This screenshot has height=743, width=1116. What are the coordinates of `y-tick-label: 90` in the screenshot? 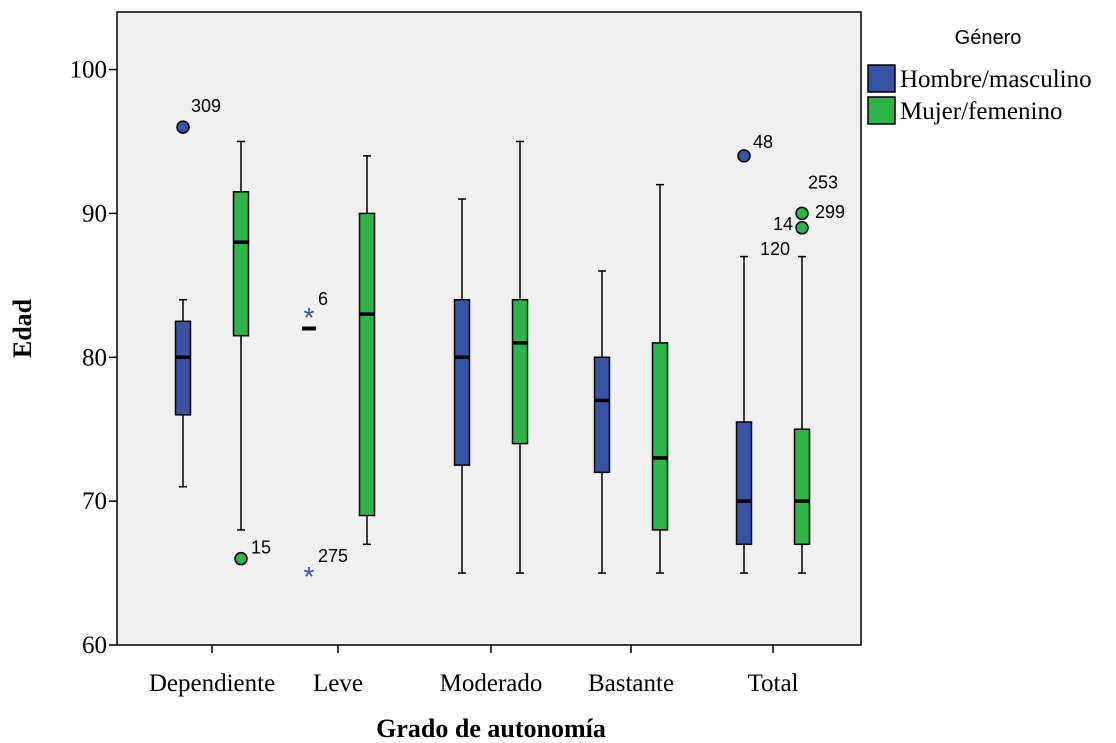 It's located at (94, 213).